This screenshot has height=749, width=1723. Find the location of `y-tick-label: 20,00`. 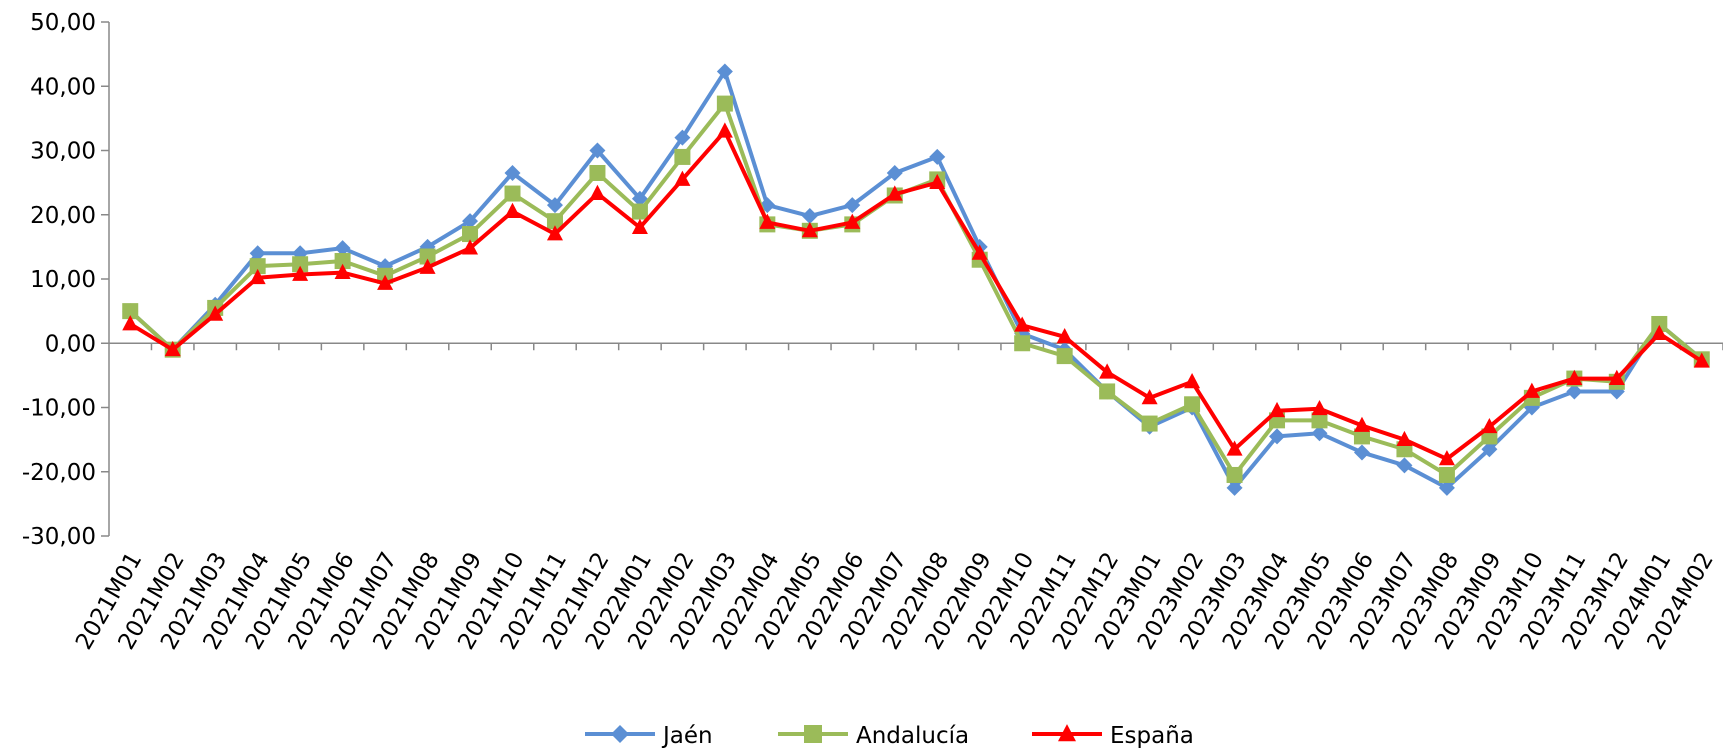

y-tick-label: 20,00 is located at coordinates (63, 216).